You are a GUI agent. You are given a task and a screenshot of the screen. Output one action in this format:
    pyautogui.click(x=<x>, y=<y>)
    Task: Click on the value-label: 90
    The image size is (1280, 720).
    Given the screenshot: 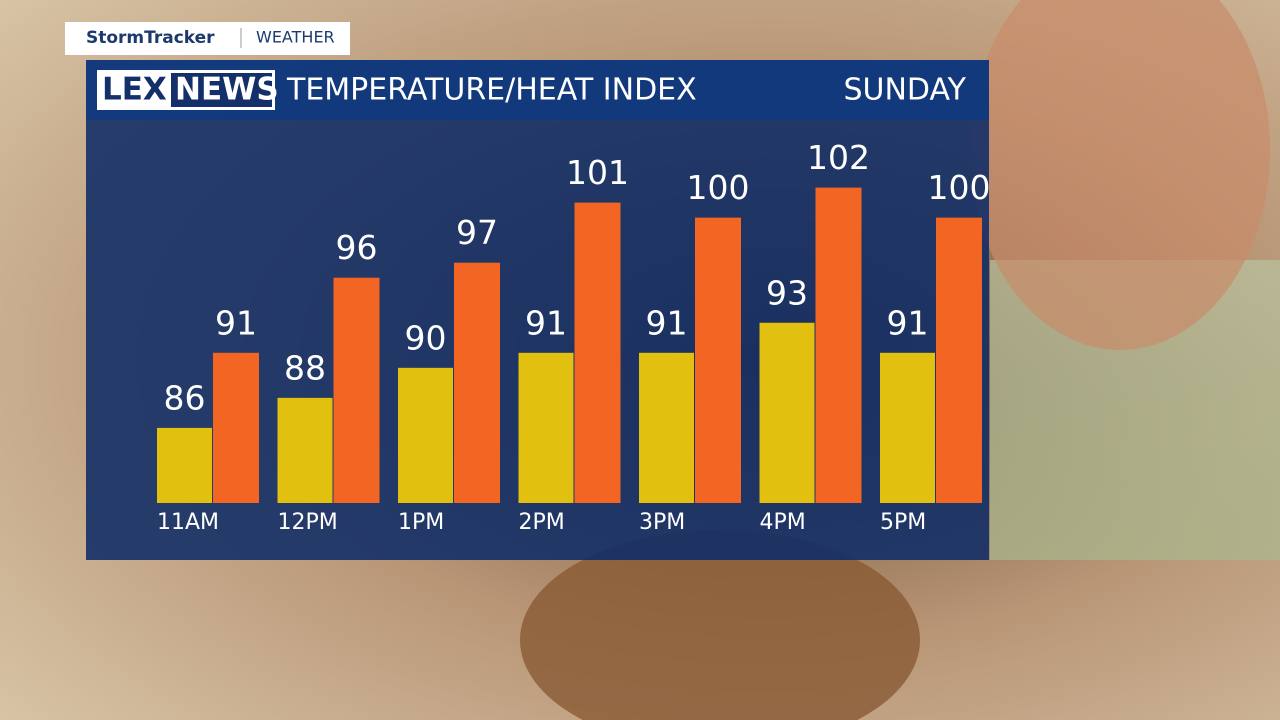 What is the action you would take?
    pyautogui.click(x=426, y=337)
    